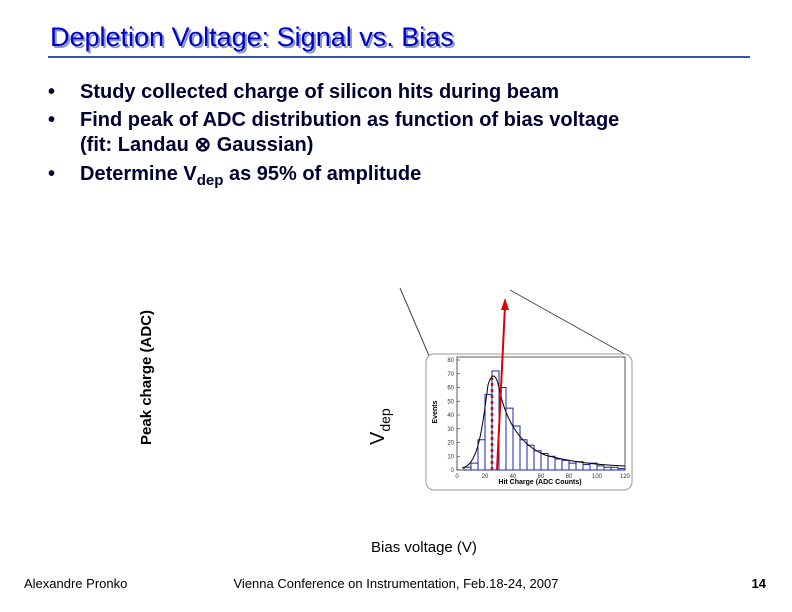 This screenshot has height=612, width=792. Describe the element at coordinates (322, 174) in the screenshot. I see `bullet-part: as 95% of amplitude` at that location.